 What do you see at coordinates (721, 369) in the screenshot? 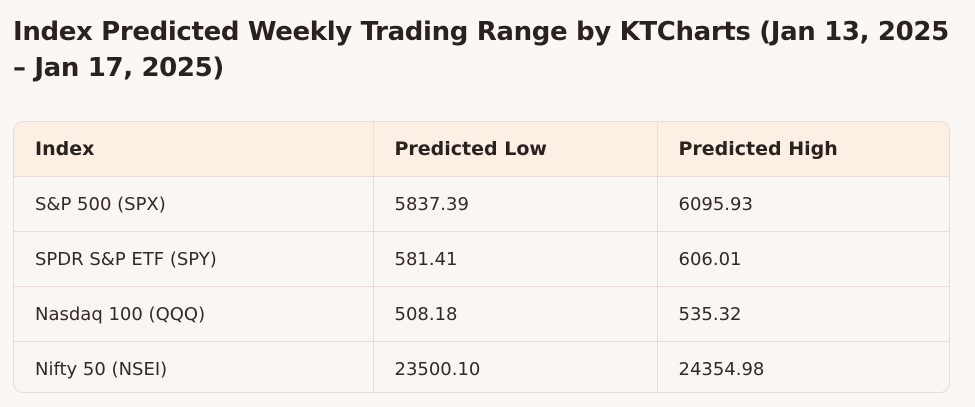
I see `predicted-high-cell: 24354.98` at bounding box center [721, 369].